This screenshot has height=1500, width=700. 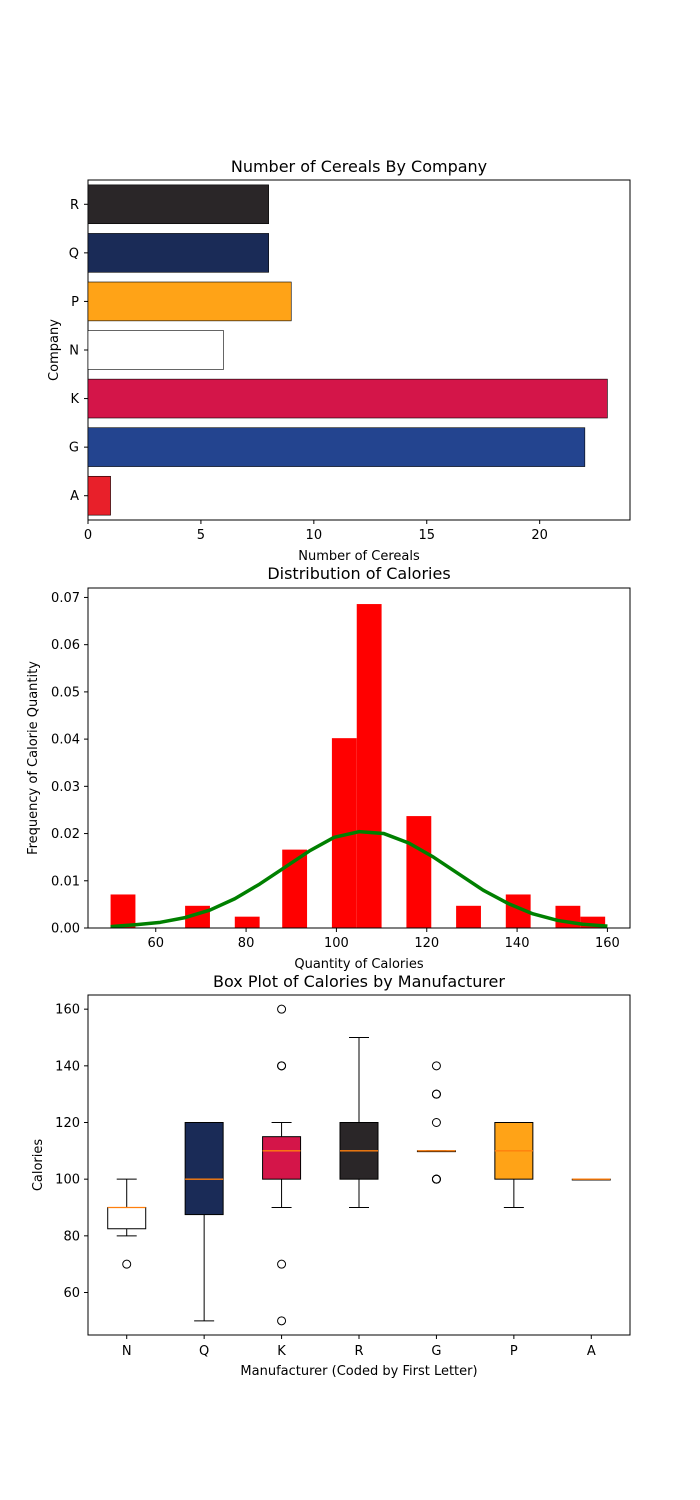 What do you see at coordinates (33, 758) in the screenshot?
I see `chart2-ylabel: Frequency of Calorie Quantity` at bounding box center [33, 758].